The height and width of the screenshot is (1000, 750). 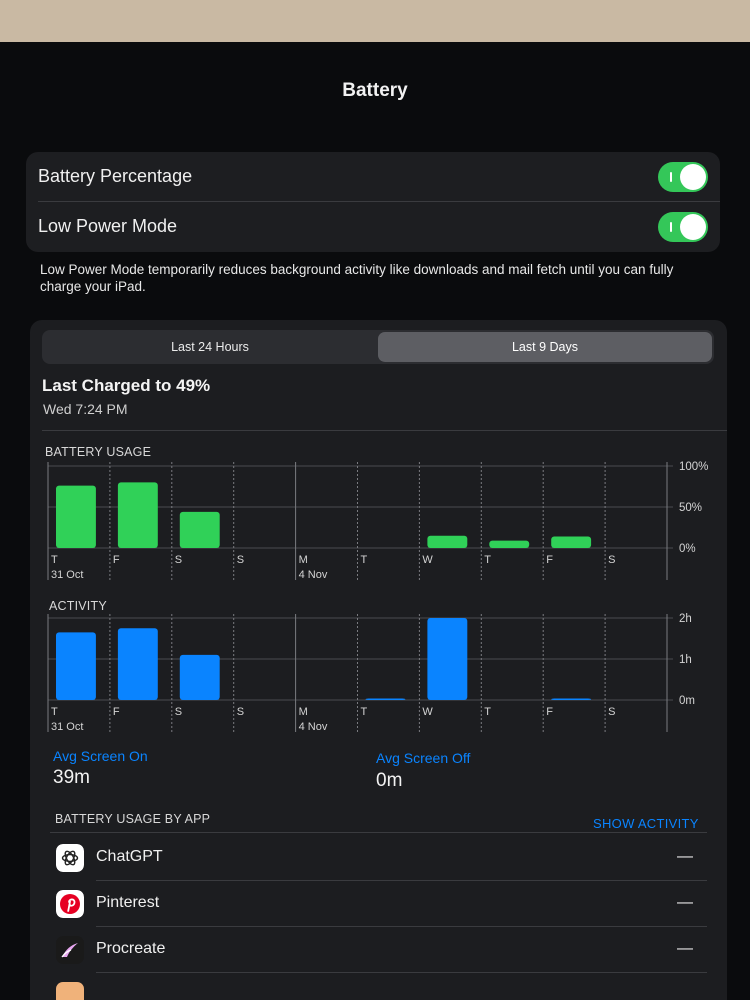 I want to click on tab-last-9-days: Last 9 Days, so click(x=545, y=347).